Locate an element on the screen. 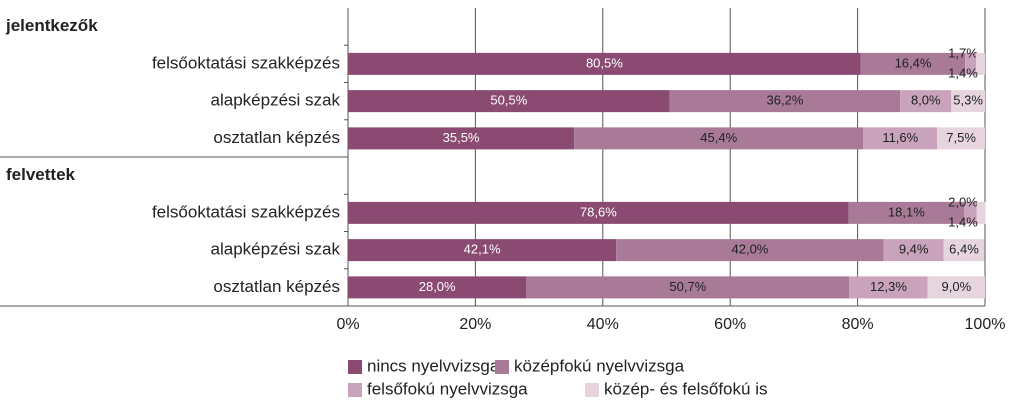  value-label: 42,0% is located at coordinates (750, 249).